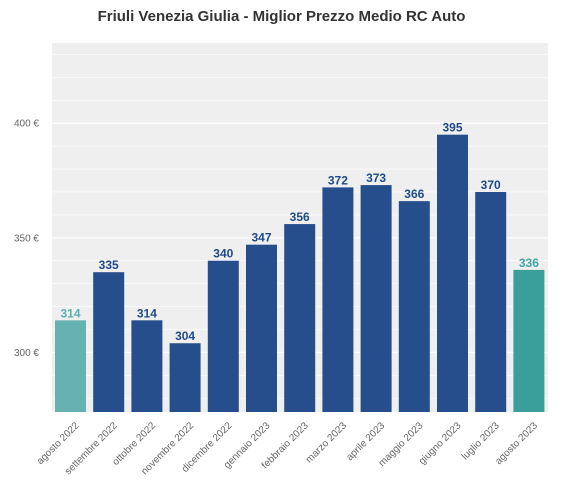 The image size is (563, 497). I want to click on x-tick-label: marzo 2023, so click(326, 442).